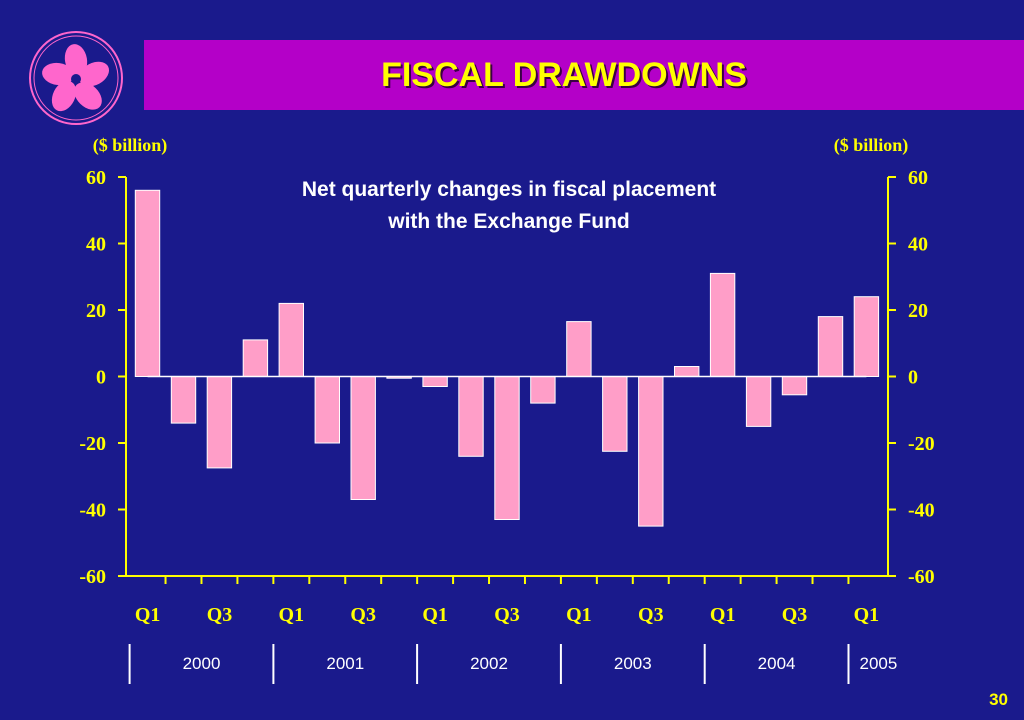 This screenshot has height=720, width=1024. Describe the element at coordinates (564, 74) in the screenshot. I see `slide-title: FISCAL DRAWDOWNS` at that location.